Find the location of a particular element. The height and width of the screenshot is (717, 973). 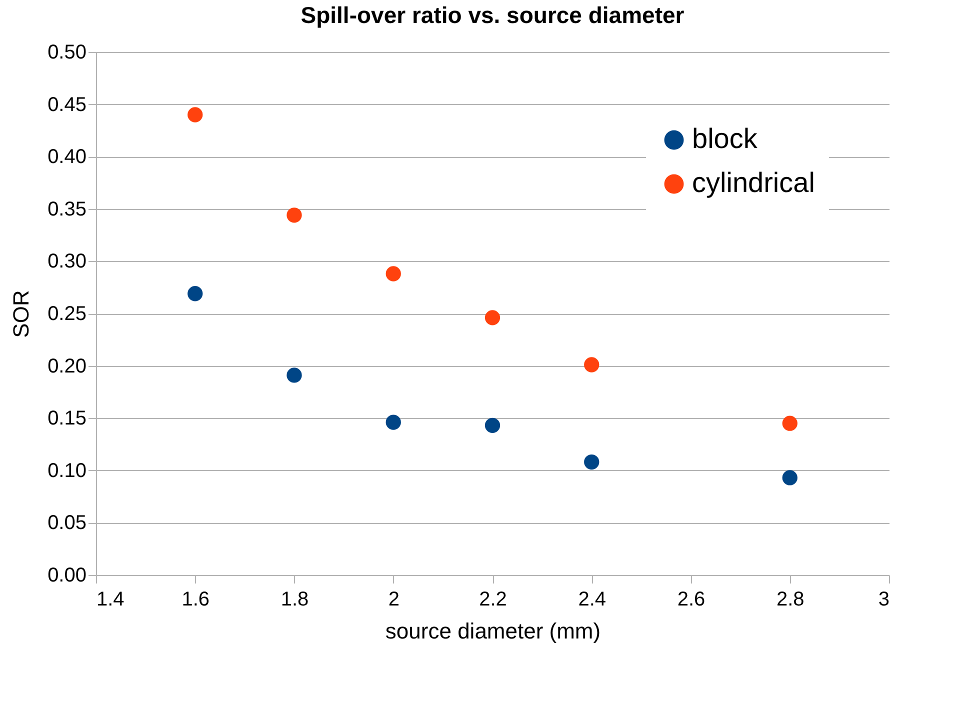

x-tick-label: 1.4 is located at coordinates (110, 599).